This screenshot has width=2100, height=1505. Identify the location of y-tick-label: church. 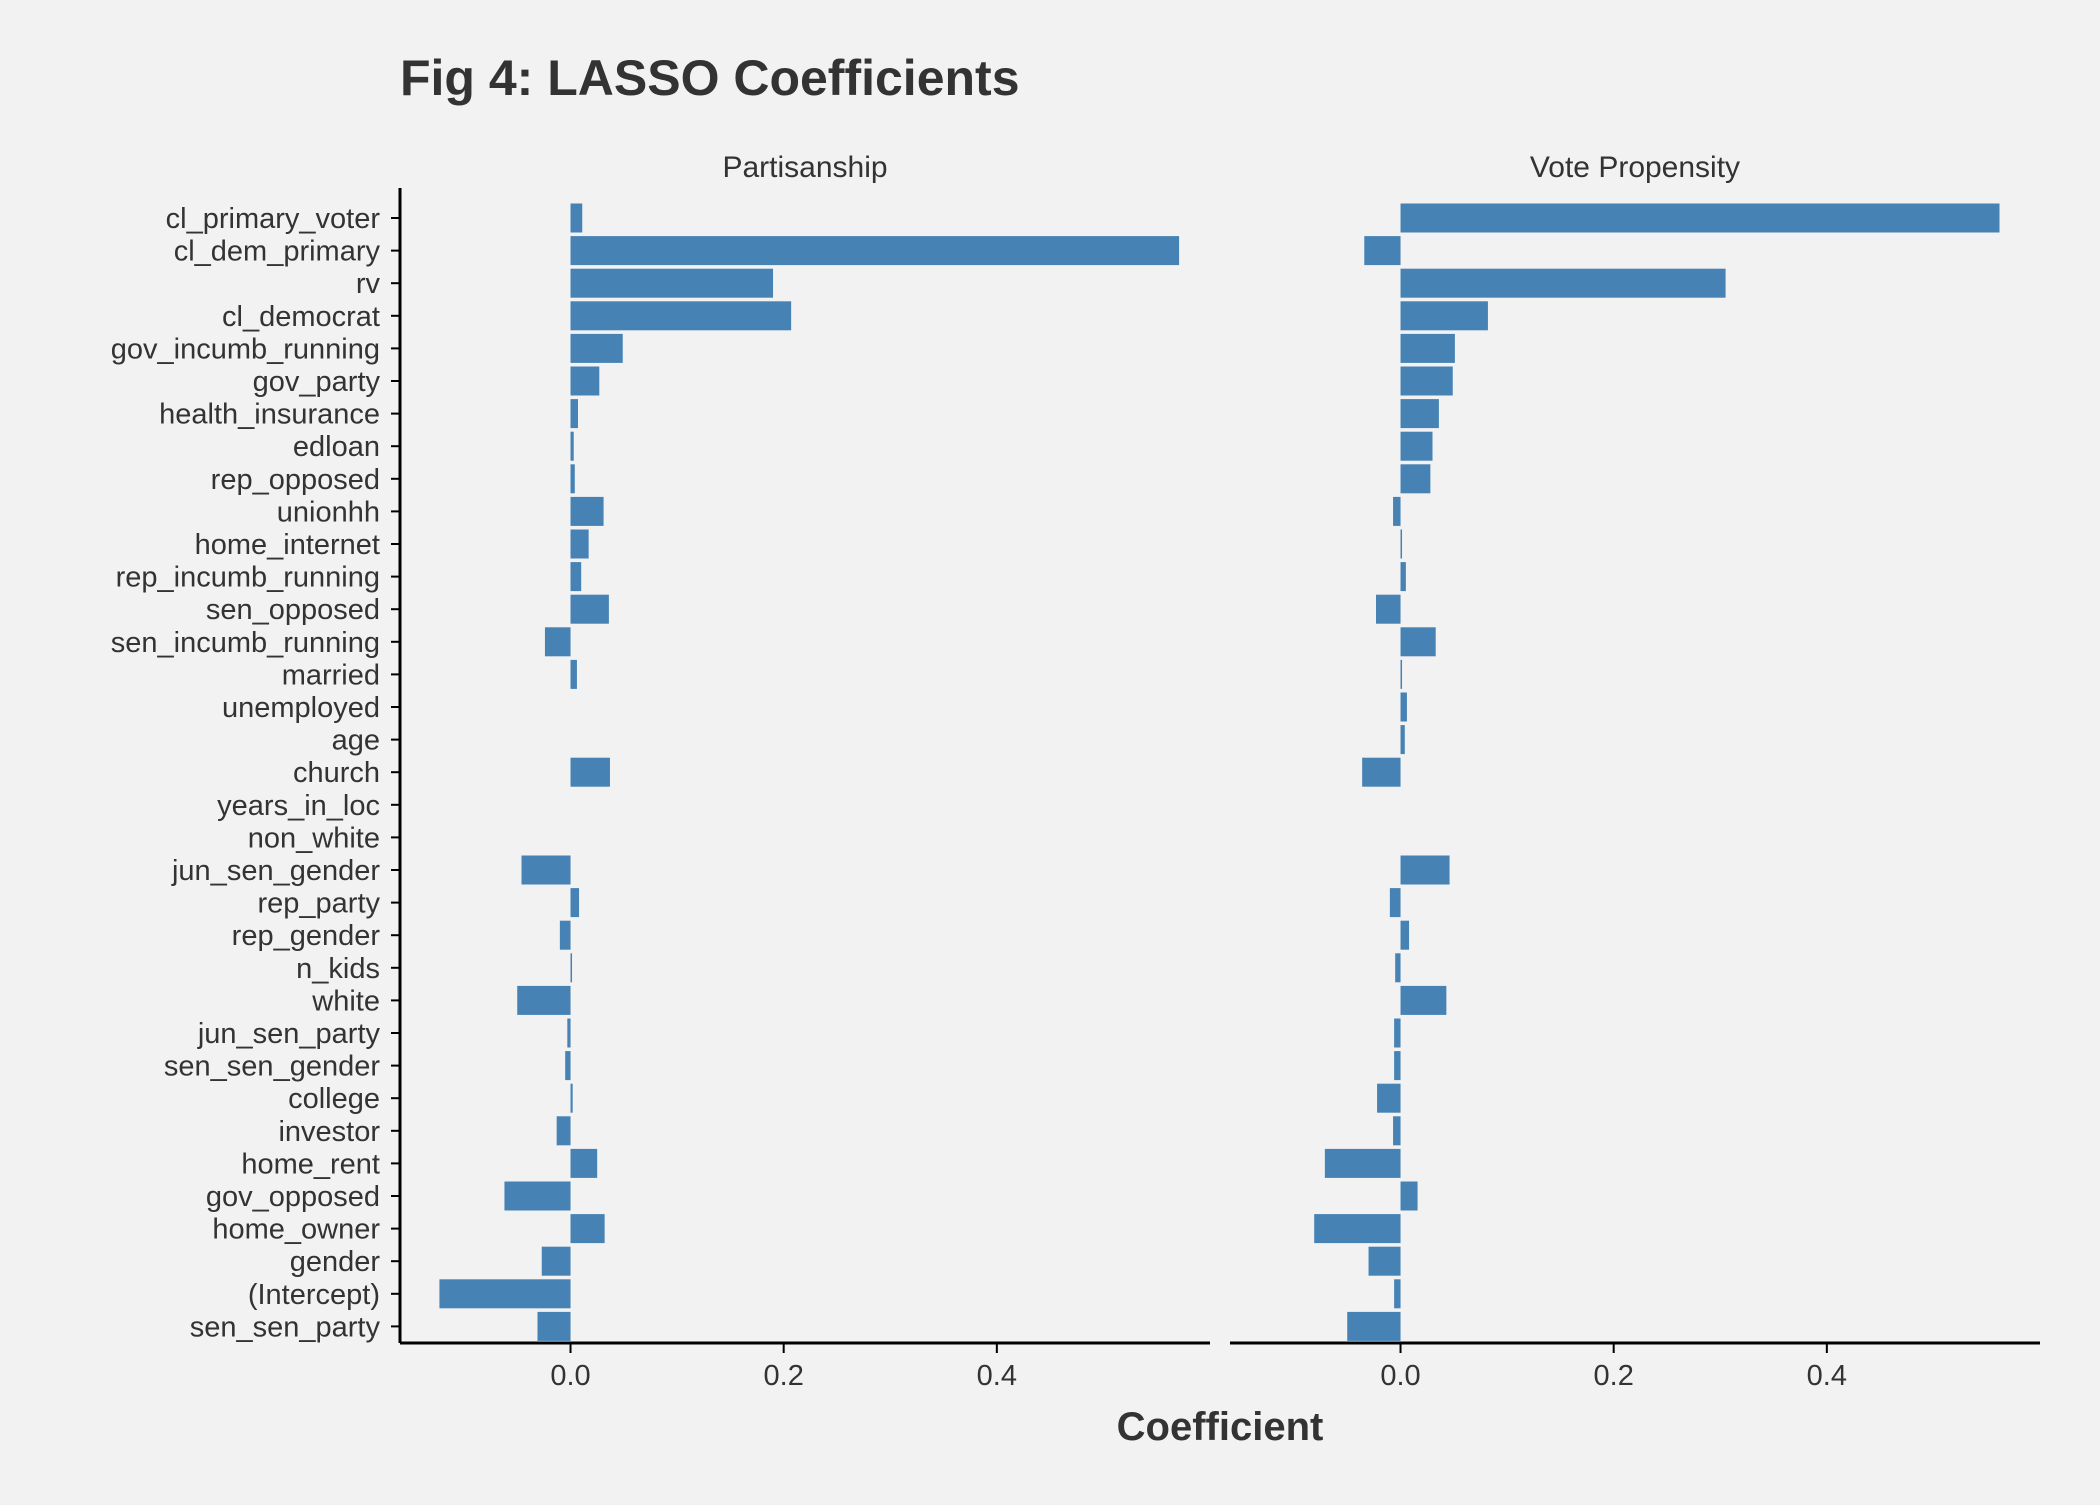
(336, 773).